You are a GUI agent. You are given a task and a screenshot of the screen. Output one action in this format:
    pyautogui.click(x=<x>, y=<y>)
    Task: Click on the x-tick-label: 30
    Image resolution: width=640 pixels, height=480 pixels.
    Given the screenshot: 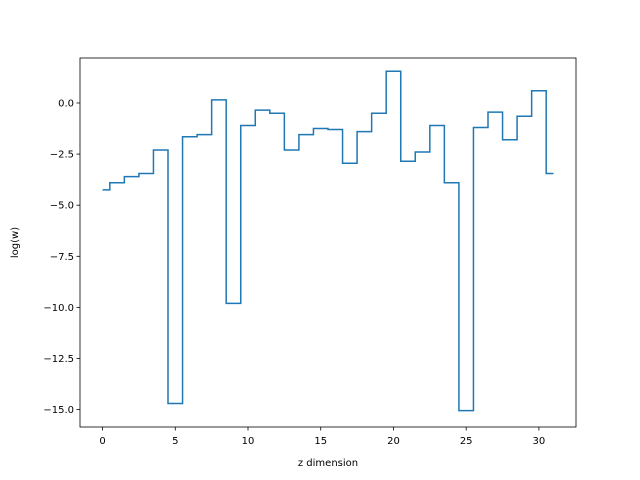 What is the action you would take?
    pyautogui.click(x=539, y=441)
    